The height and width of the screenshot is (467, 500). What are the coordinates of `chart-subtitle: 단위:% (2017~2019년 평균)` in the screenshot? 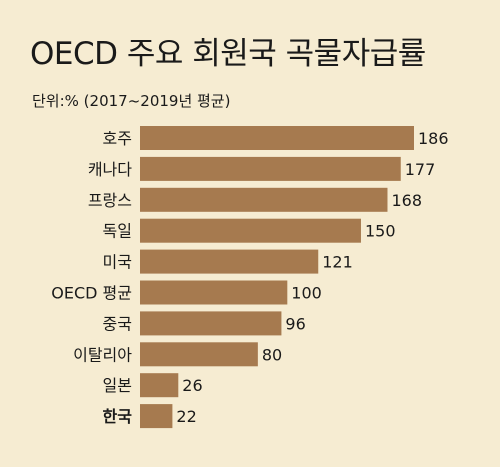 It's located at (131, 101).